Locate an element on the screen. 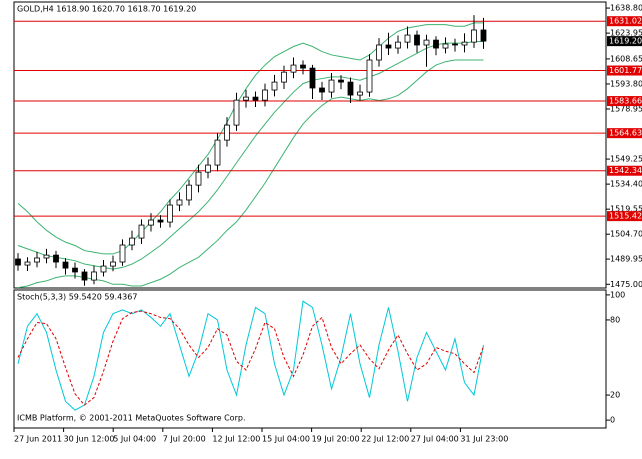  y-tick-label: 1534.40 is located at coordinates (626, 184).